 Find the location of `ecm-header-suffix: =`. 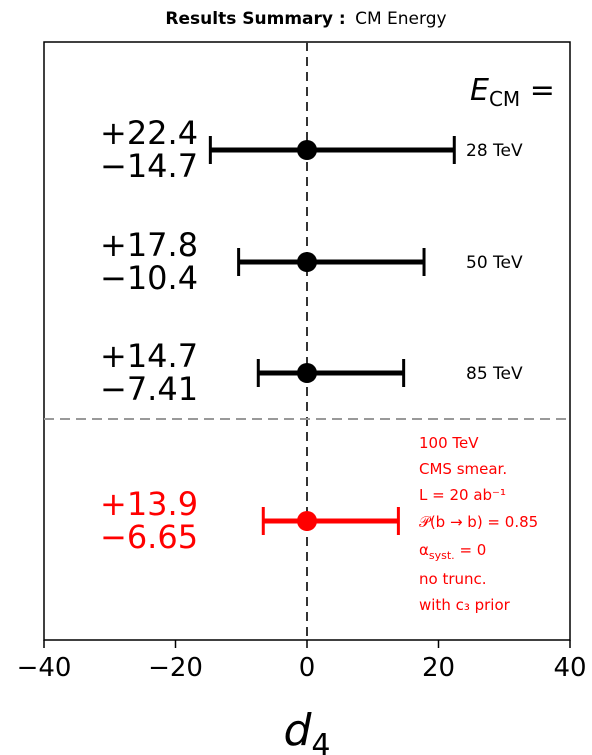

ecm-header-suffix: = is located at coordinates (537, 90).